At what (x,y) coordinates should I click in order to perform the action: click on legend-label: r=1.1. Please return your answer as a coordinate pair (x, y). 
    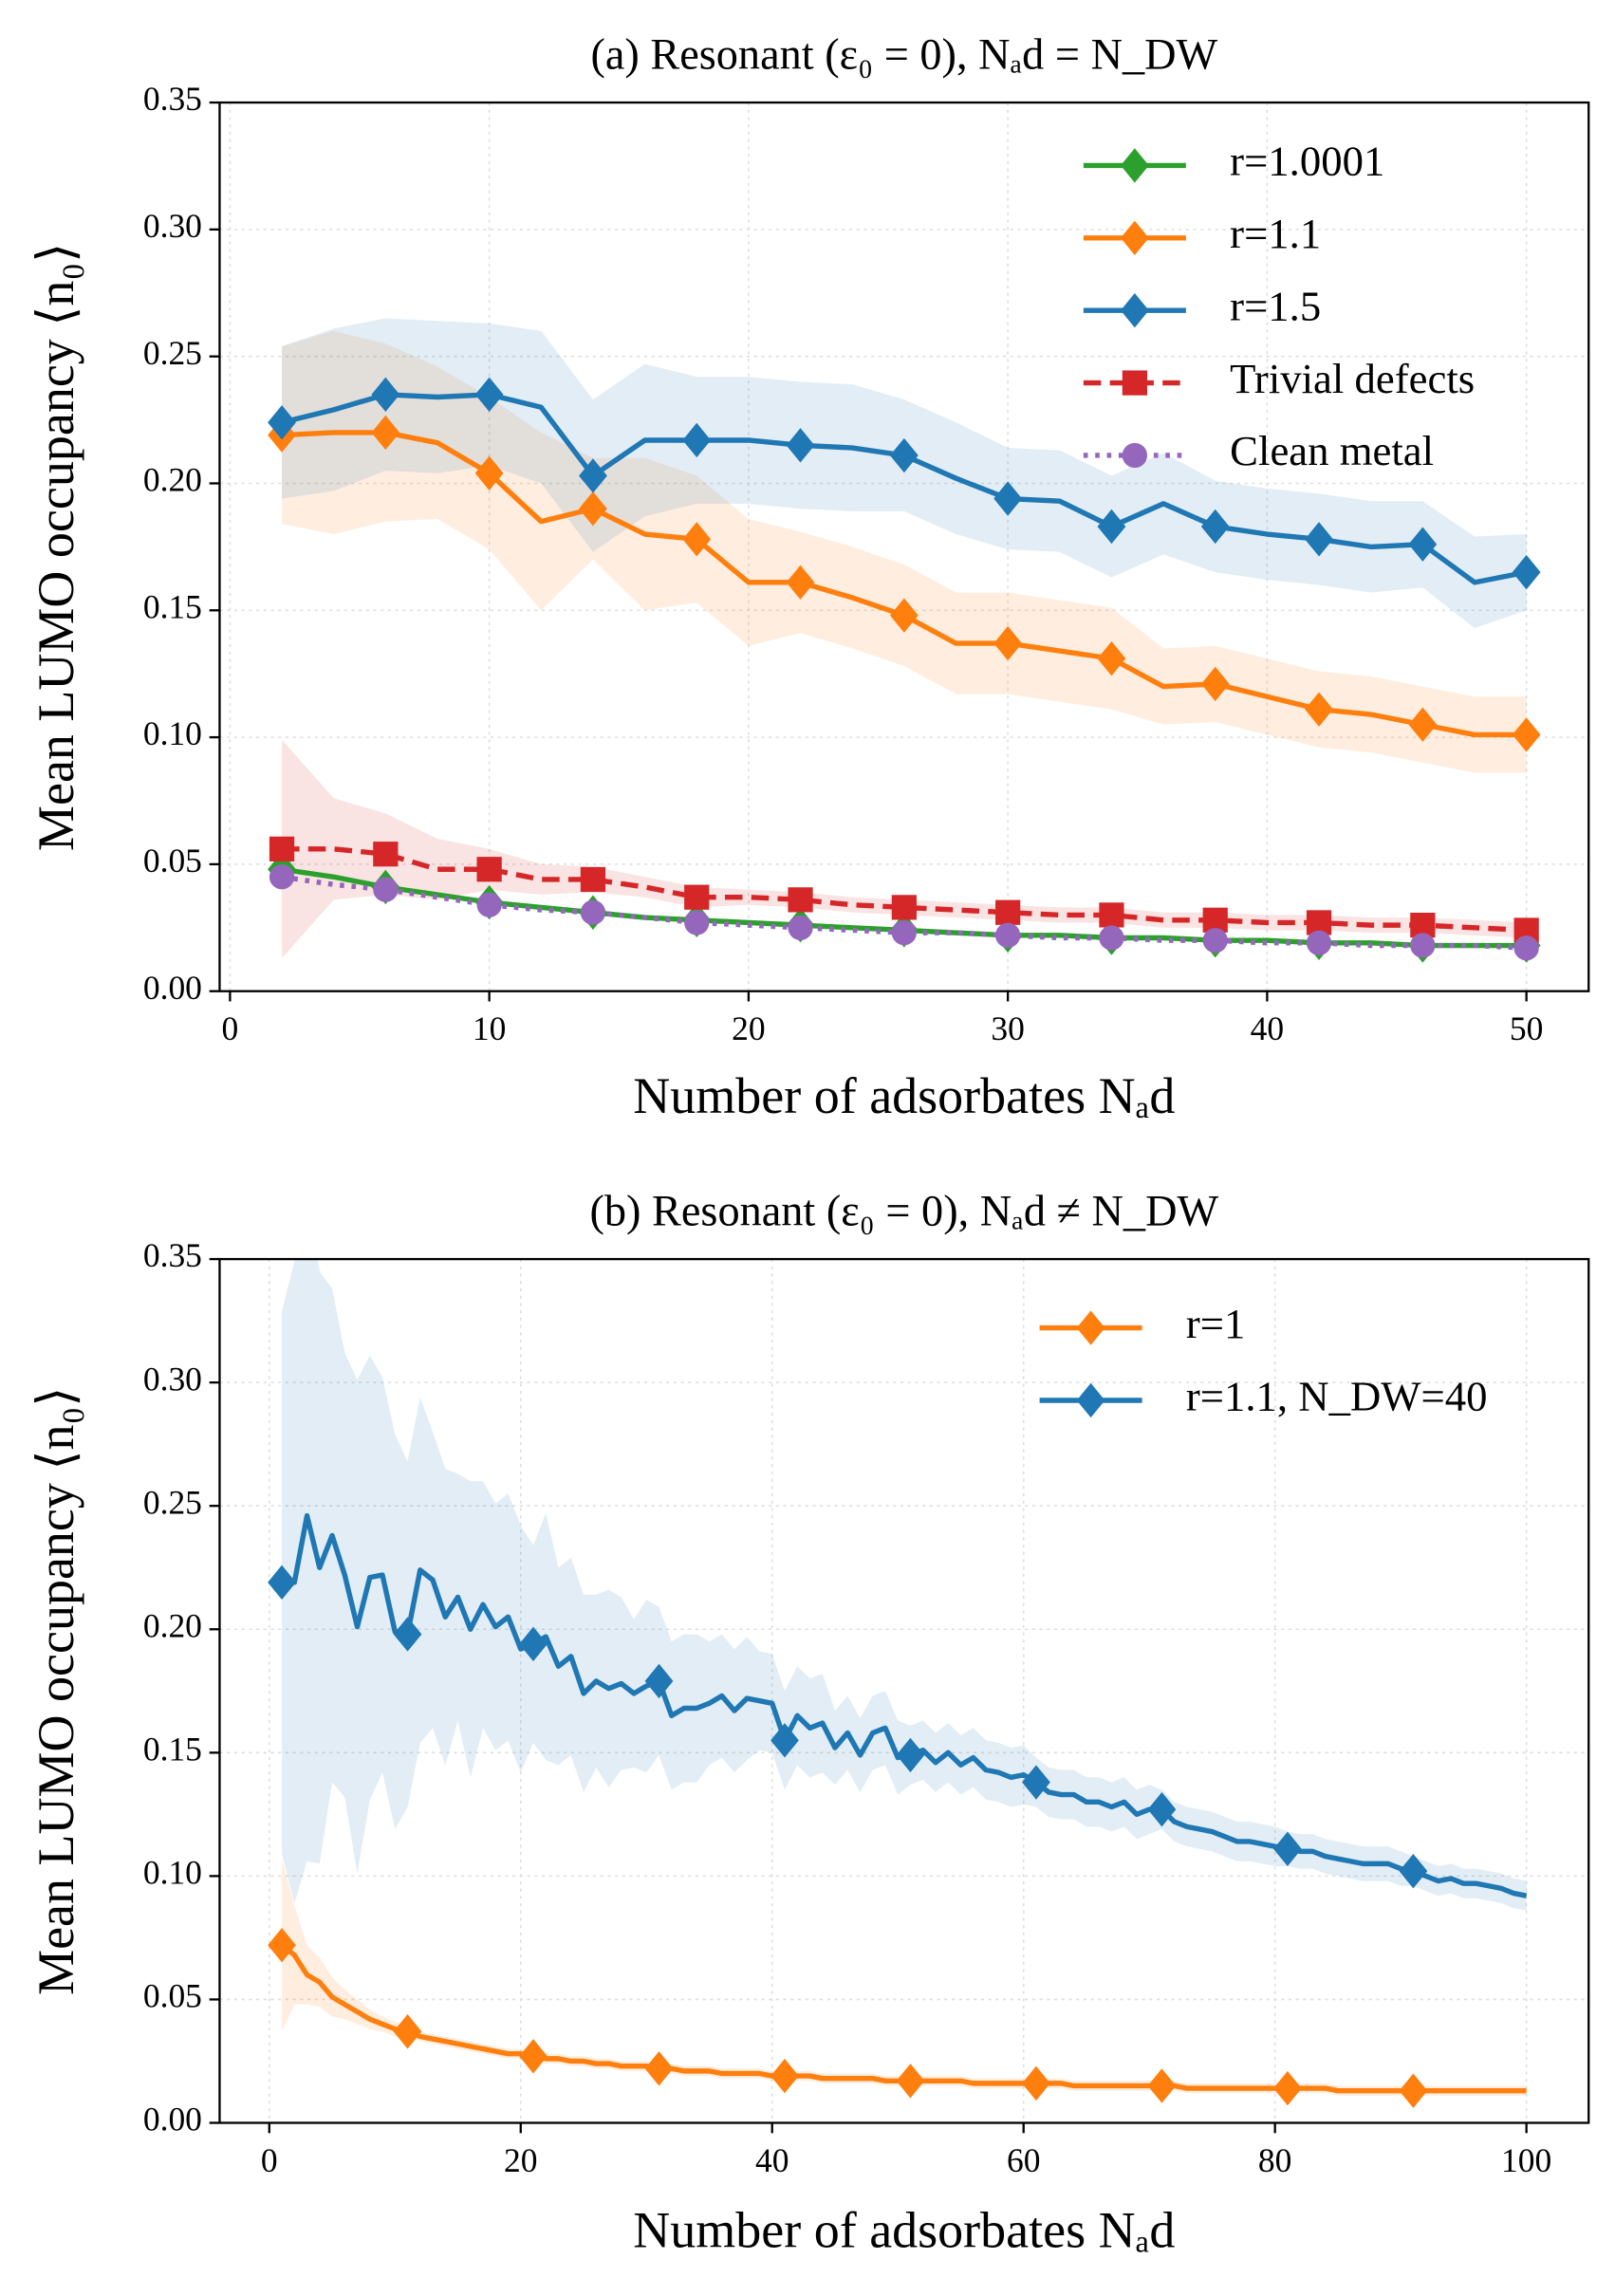
    Looking at the image, I should click on (1276, 233).